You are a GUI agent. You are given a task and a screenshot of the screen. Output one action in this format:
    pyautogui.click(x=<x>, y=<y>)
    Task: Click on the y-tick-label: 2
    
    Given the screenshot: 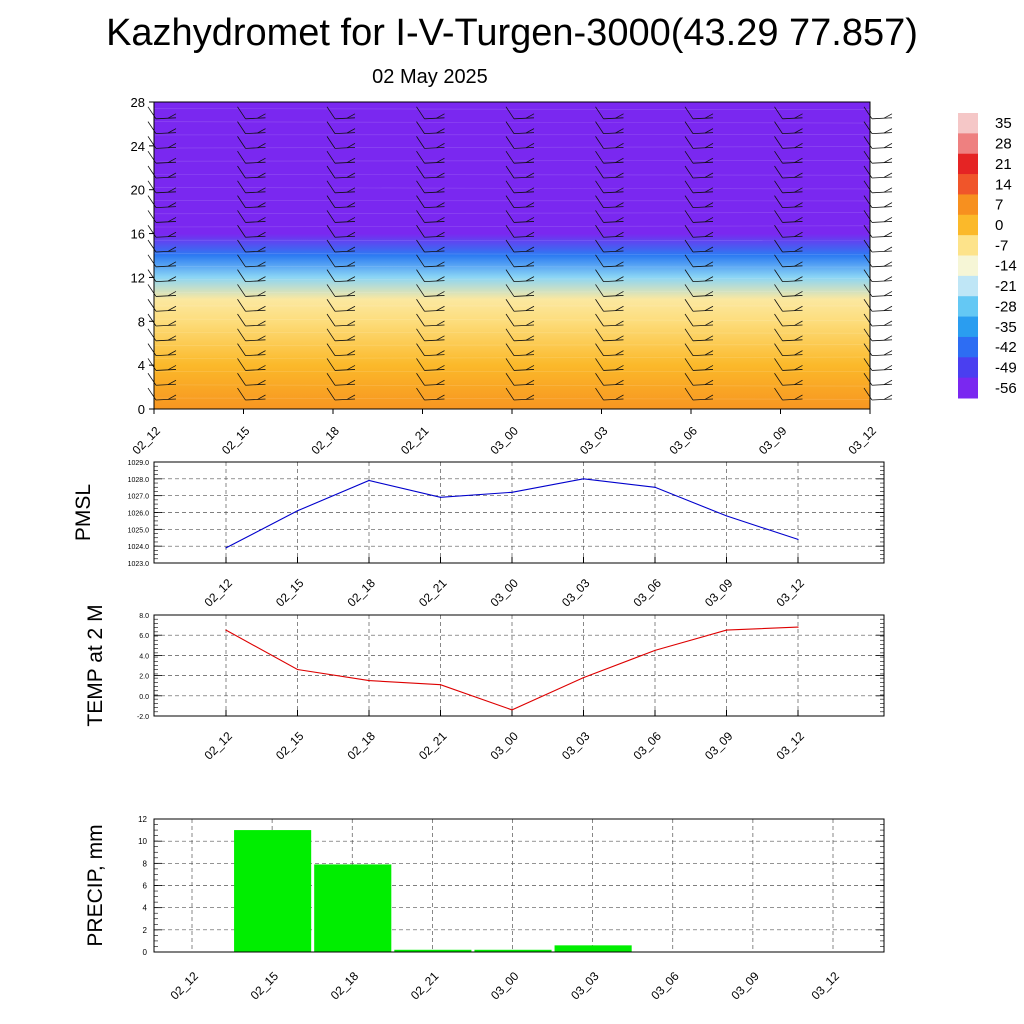 What is the action you would take?
    pyautogui.click(x=145, y=930)
    